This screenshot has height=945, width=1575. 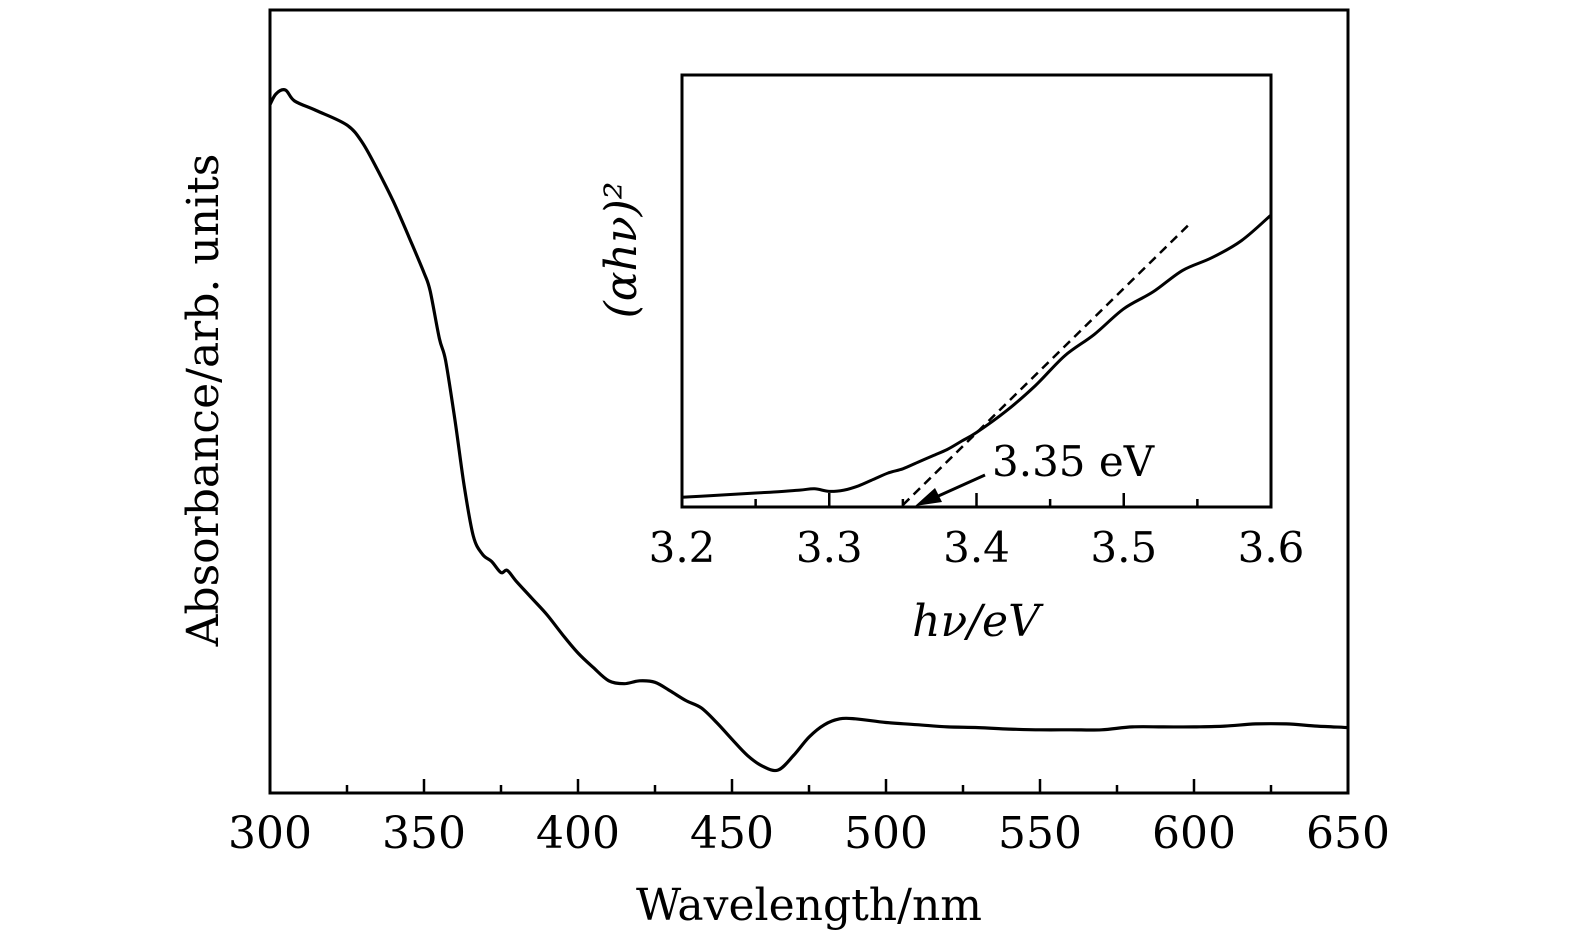 I want to click on inset-linear-fit, so click(x=1046, y=364).